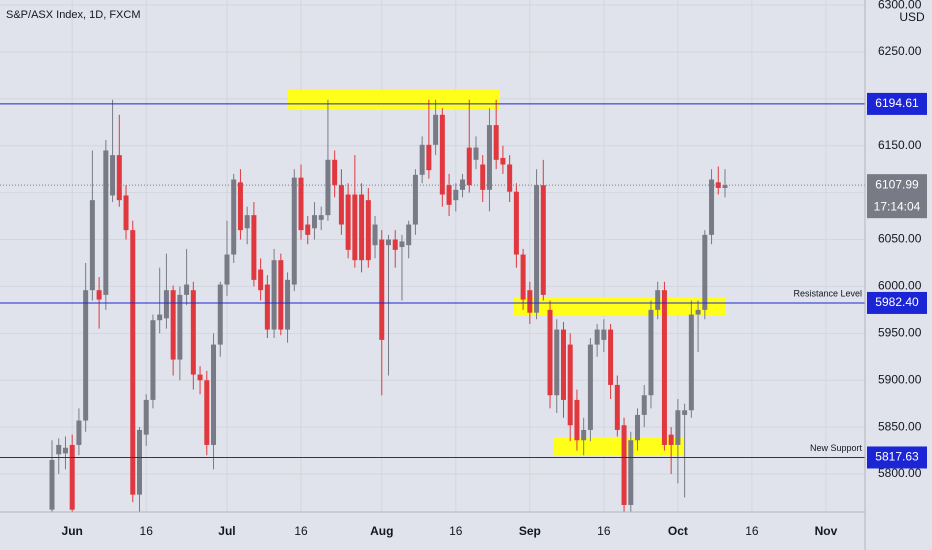 The image size is (932, 550). Describe the element at coordinates (897, 184) in the screenshot. I see `last-price-label: 6107.99` at that location.